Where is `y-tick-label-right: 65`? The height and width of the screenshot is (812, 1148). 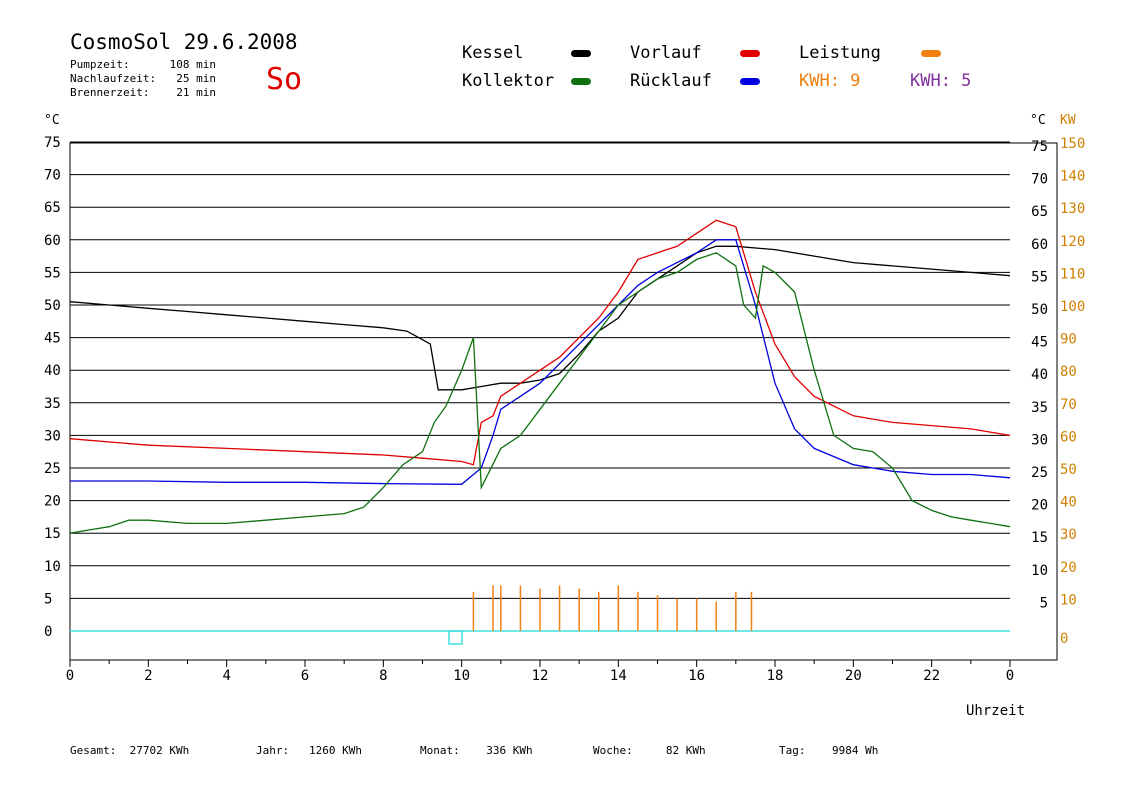
y-tick-label-right: 65 is located at coordinates (1039, 212).